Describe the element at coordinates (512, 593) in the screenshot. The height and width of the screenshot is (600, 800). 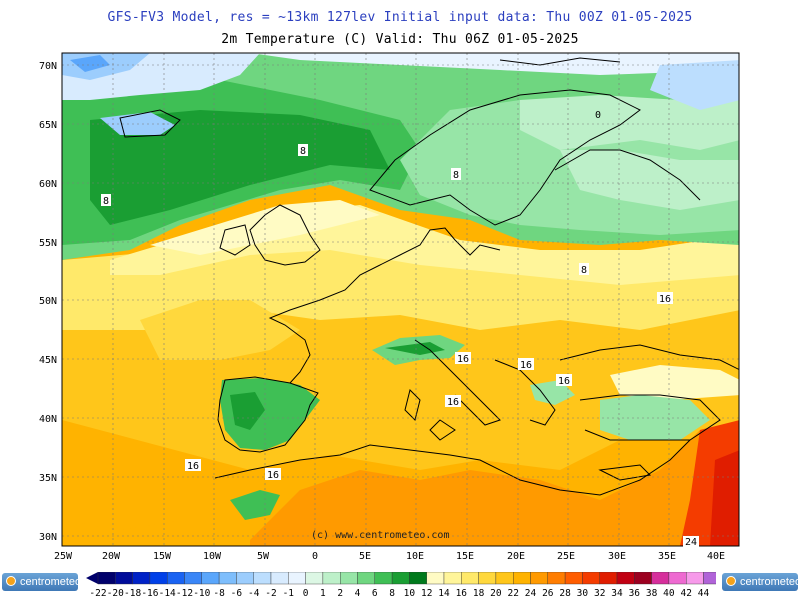
I see `legend-label: 22` at that location.